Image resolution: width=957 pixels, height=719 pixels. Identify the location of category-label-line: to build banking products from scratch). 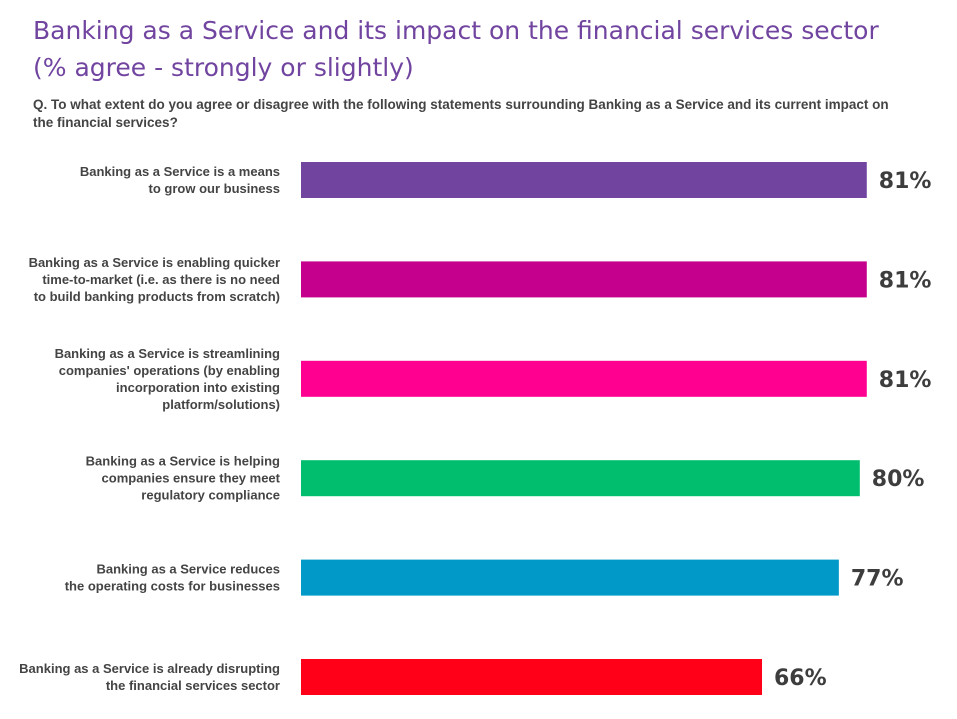
(157, 296).